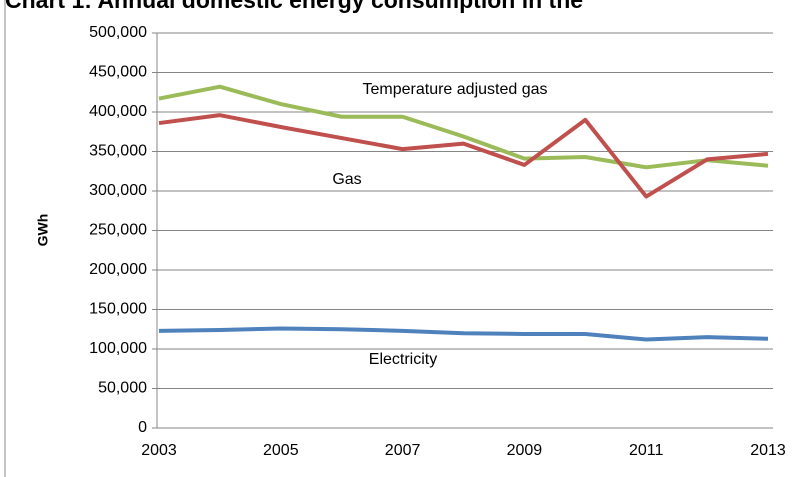  I want to click on y-tick-label: 350,000, so click(118, 151).